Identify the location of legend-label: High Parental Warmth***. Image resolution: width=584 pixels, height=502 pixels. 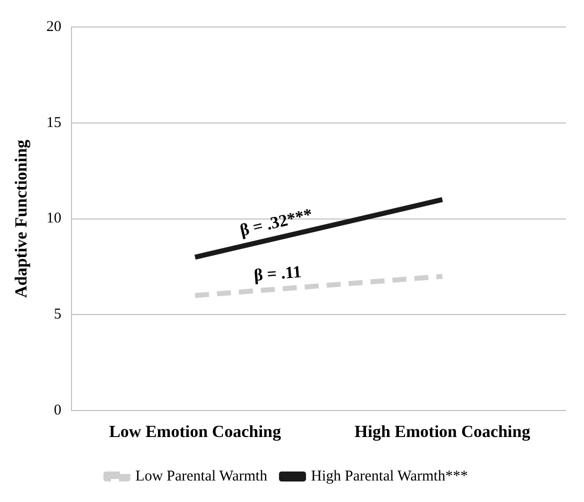
(389, 476).